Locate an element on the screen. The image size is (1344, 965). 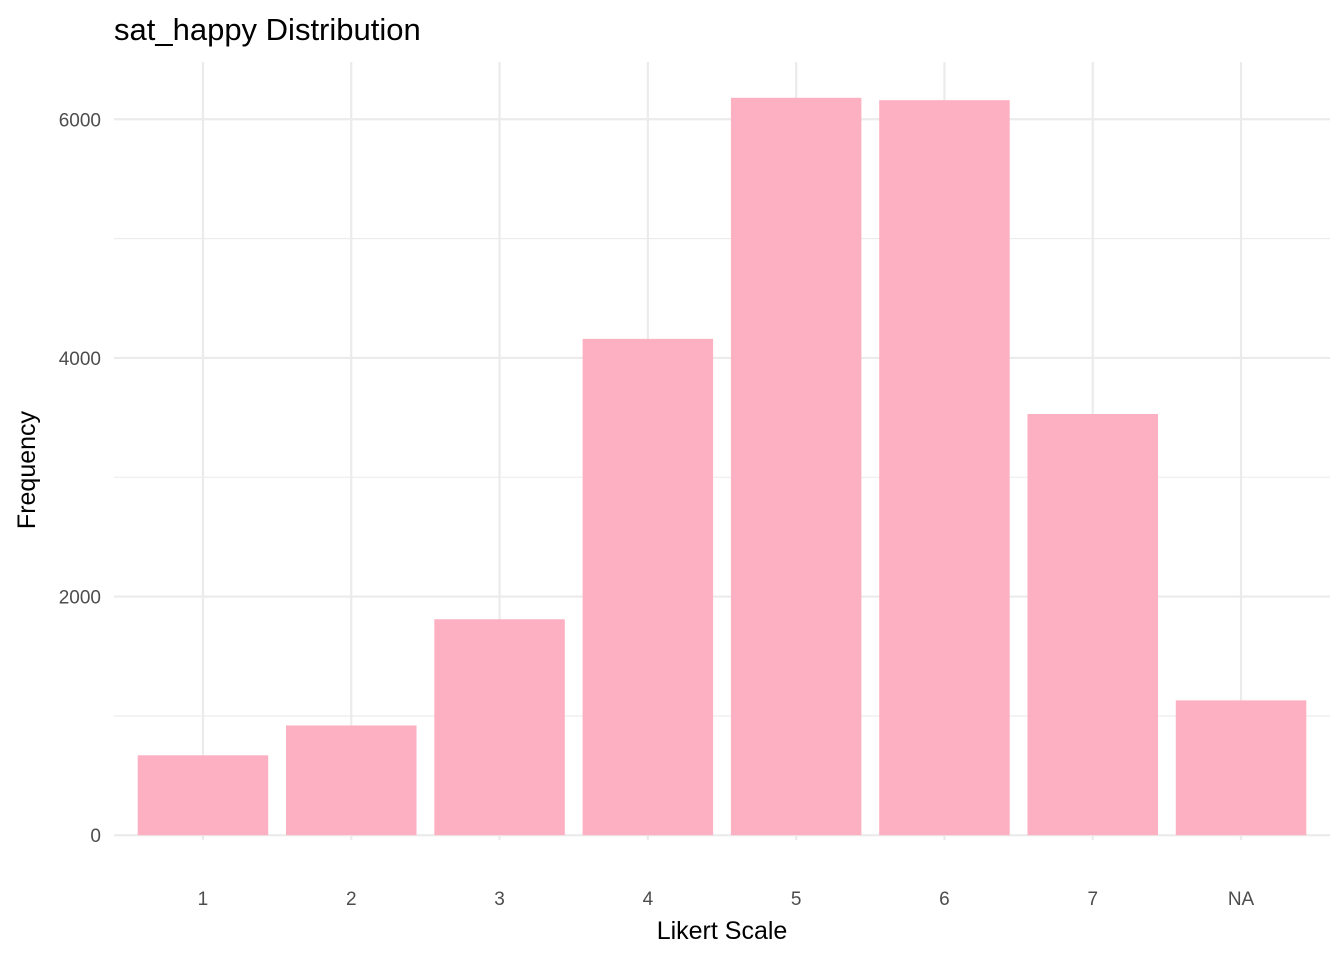
bar-na is located at coordinates (1241, 768).